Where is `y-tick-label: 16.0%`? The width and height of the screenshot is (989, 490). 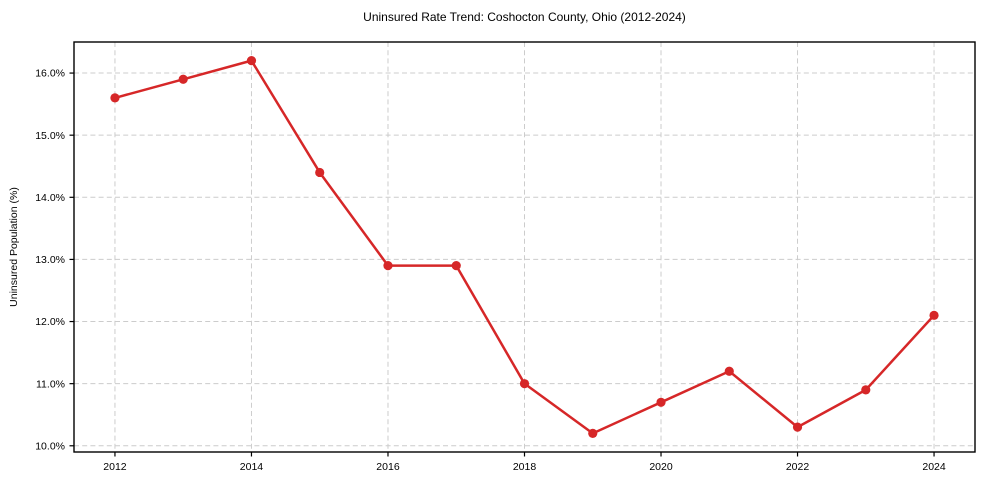 y-tick-label: 16.0% is located at coordinates (50, 74).